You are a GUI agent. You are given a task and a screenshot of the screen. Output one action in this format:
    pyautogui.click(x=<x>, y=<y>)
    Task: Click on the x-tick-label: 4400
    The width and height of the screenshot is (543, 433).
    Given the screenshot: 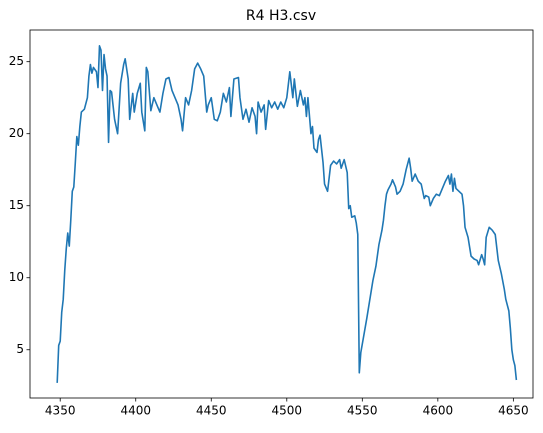 What is the action you would take?
    pyautogui.click(x=135, y=411)
    